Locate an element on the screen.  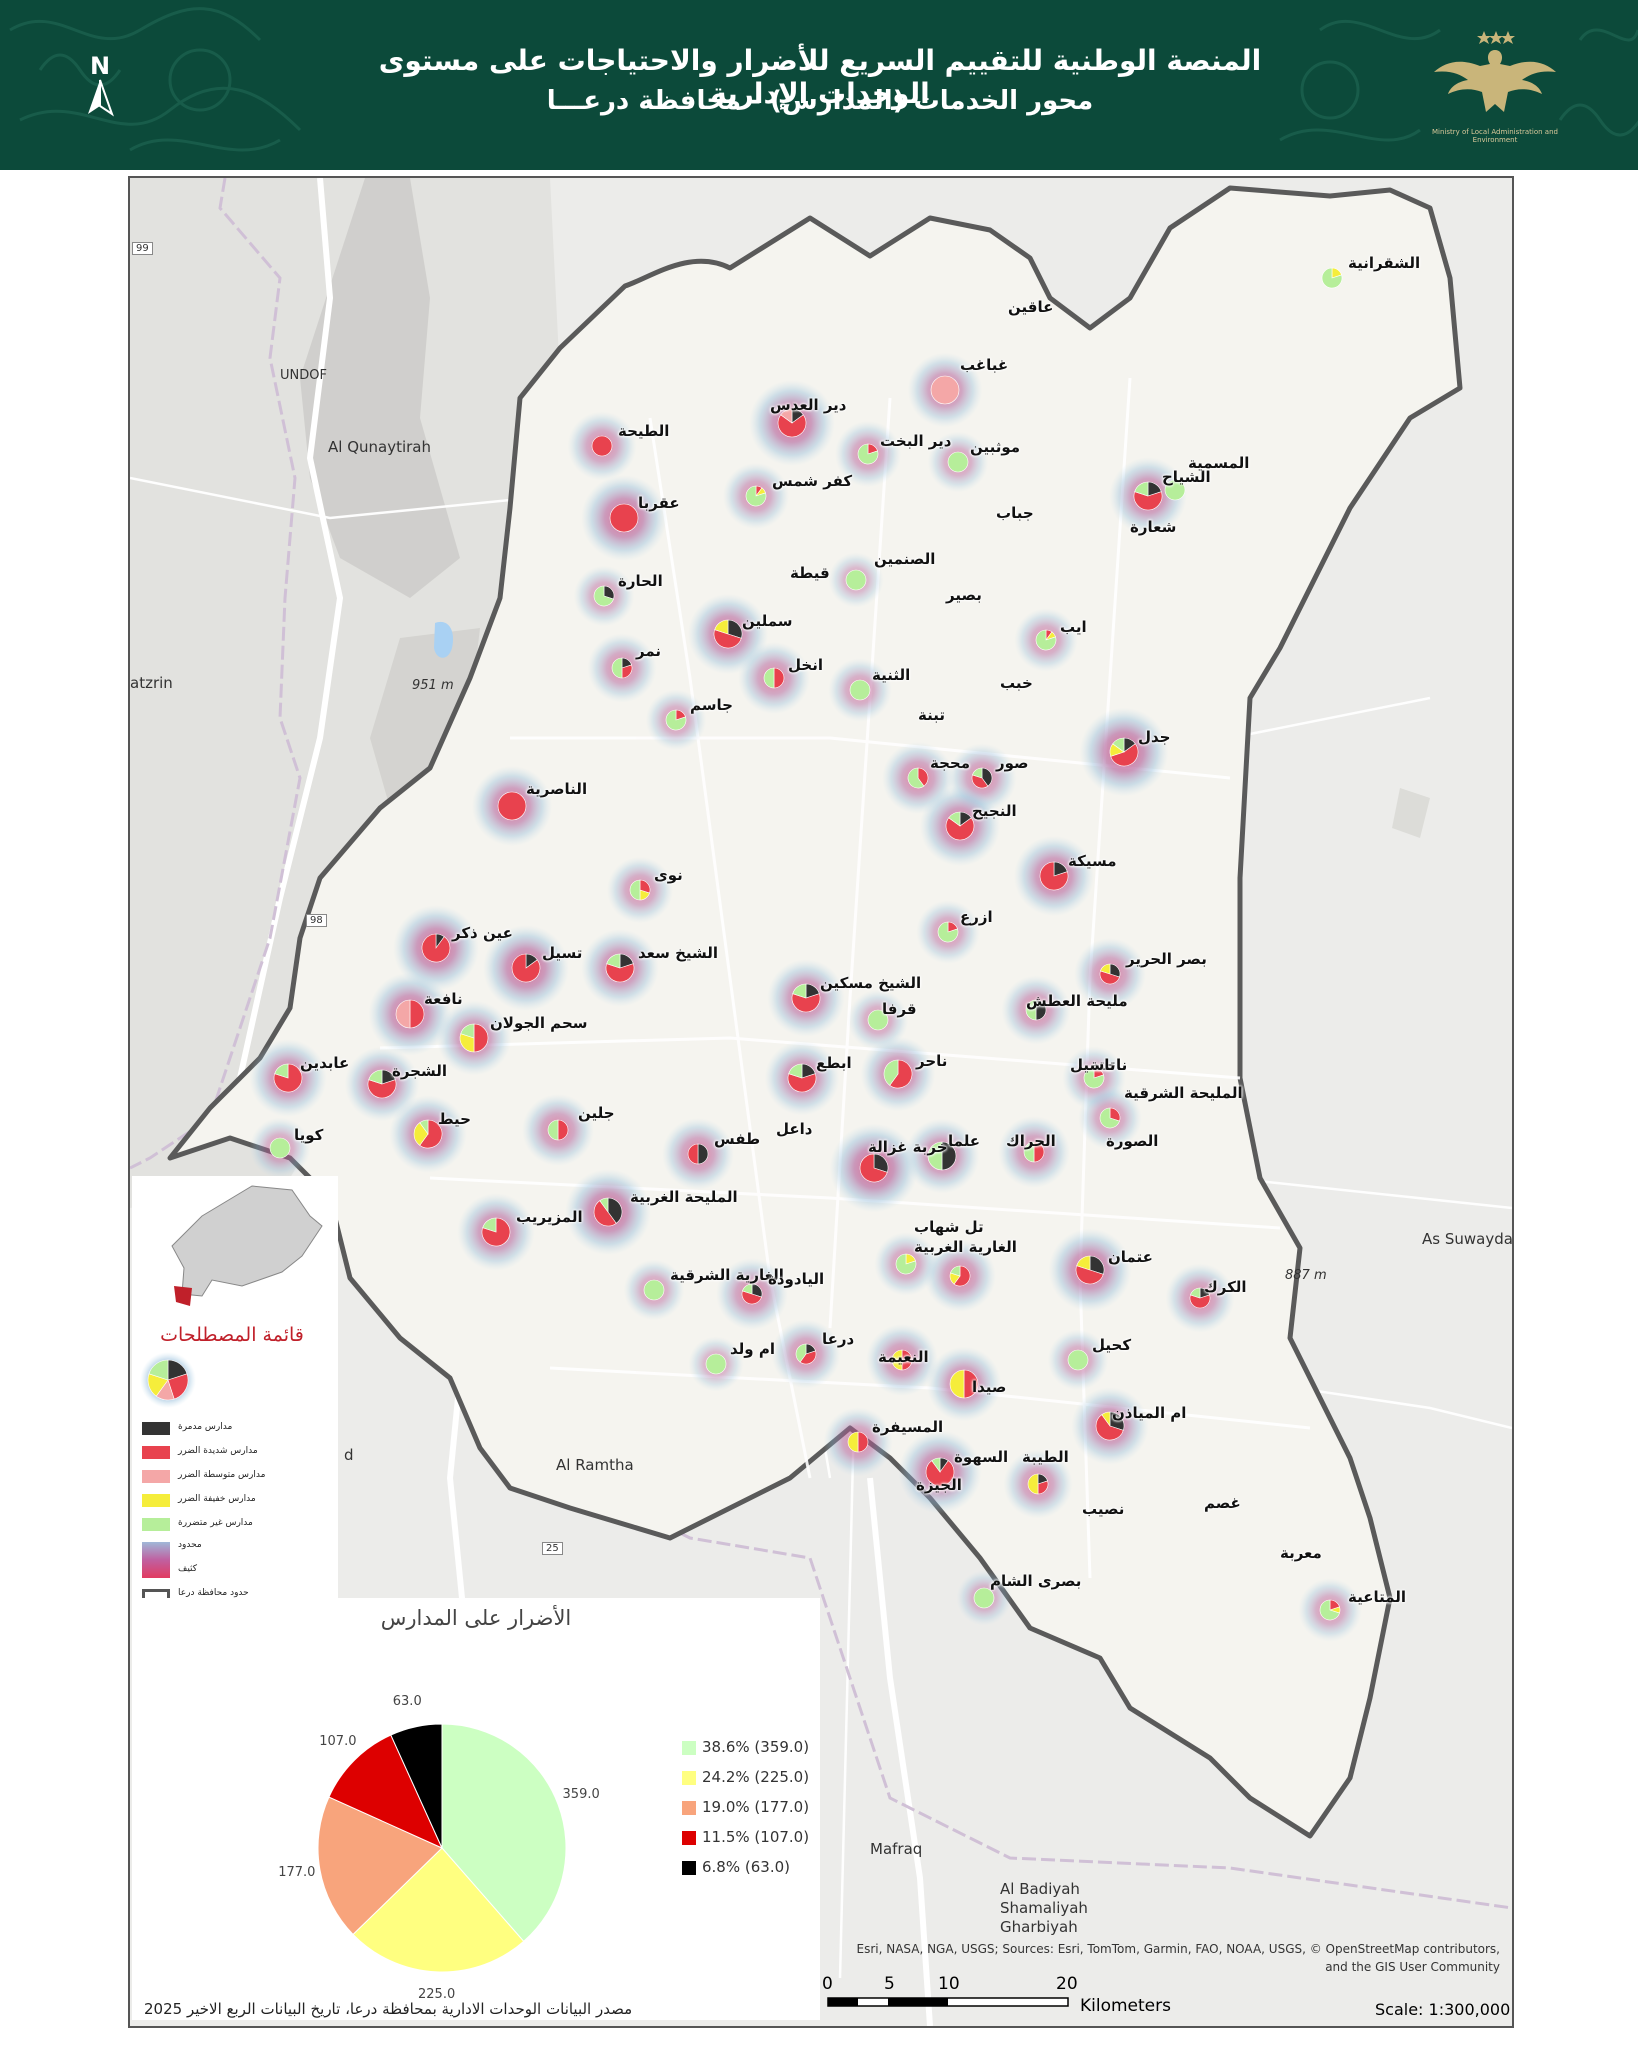
place-label: نمر is located at coordinates (649, 651).